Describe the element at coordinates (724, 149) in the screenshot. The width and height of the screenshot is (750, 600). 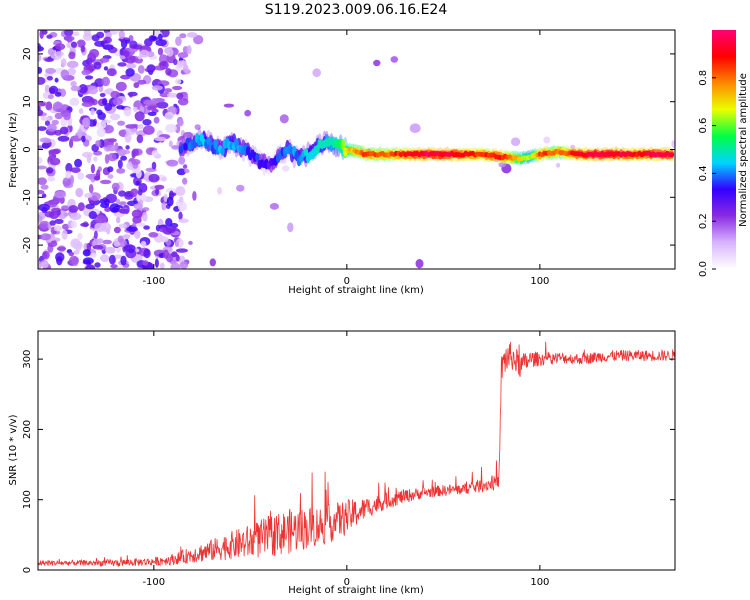
I see `colorbar-bar` at that location.